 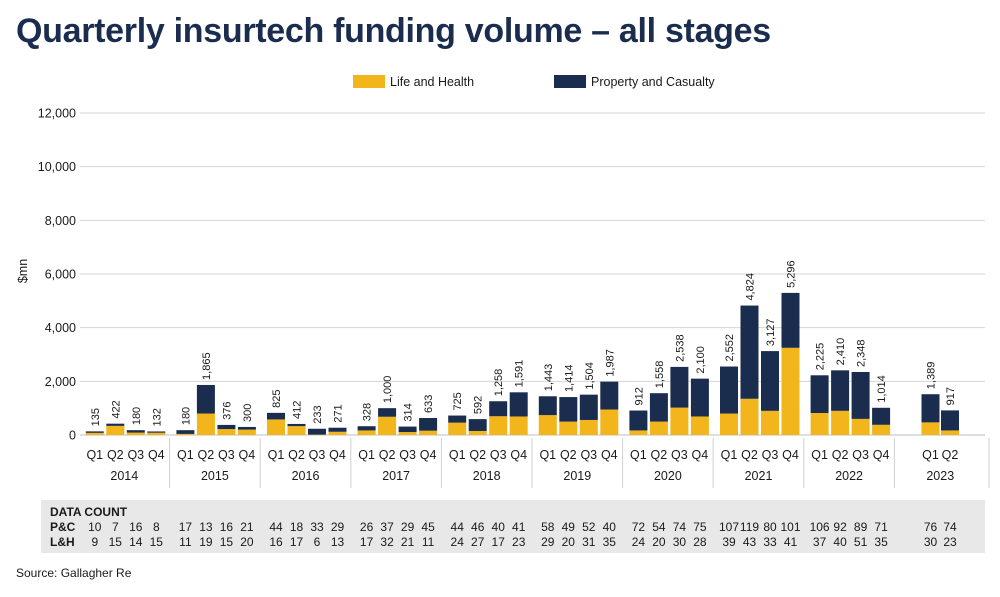 What do you see at coordinates (317, 527) in the screenshot?
I see `data-count-pc-value: 33` at bounding box center [317, 527].